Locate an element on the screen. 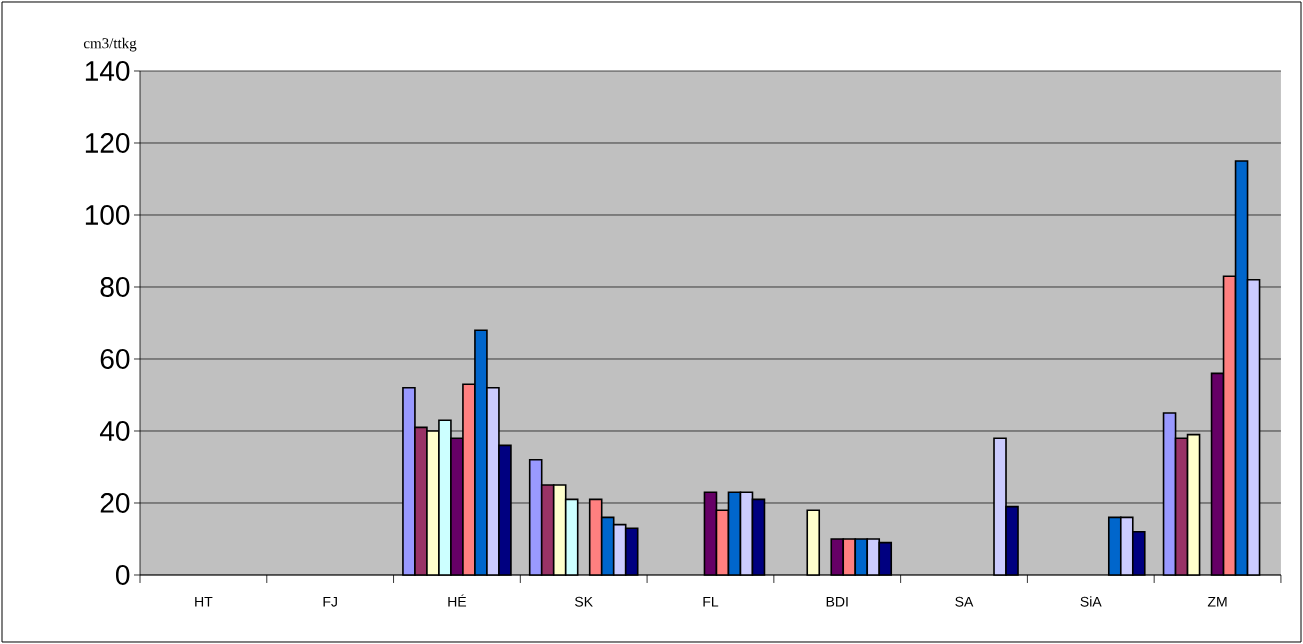 This screenshot has height=644, width=1303. y-tick-label: 100 is located at coordinates (107, 215).